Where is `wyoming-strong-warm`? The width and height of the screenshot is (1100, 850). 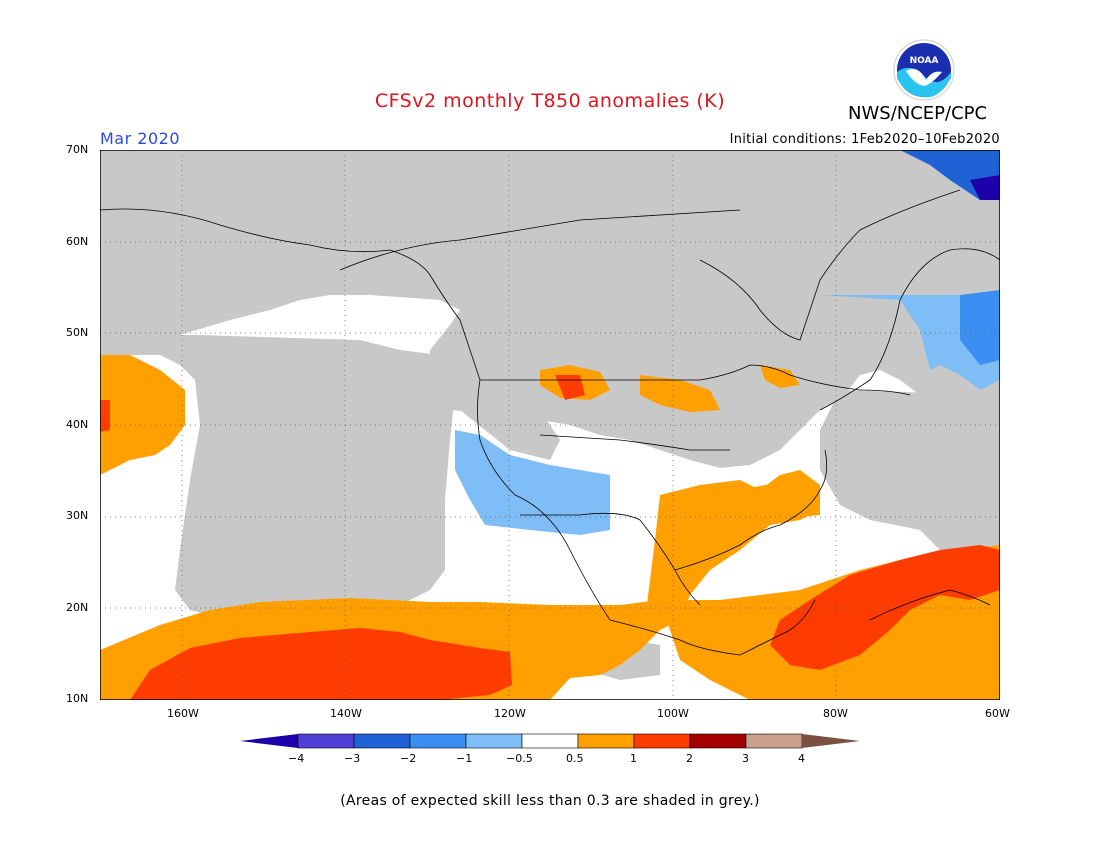
wyoming-strong-warm is located at coordinates (570, 387).